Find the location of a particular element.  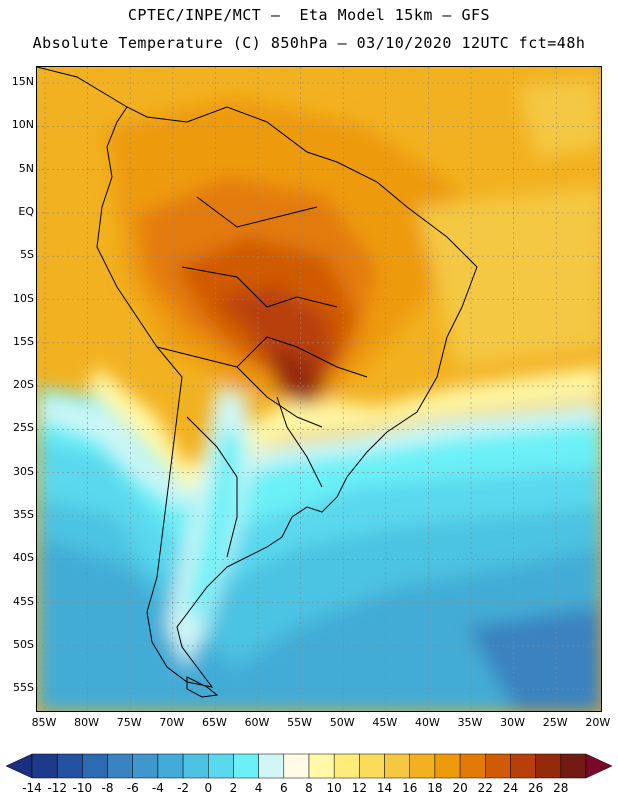

colorbar-label: 26 is located at coordinates (535, 788).